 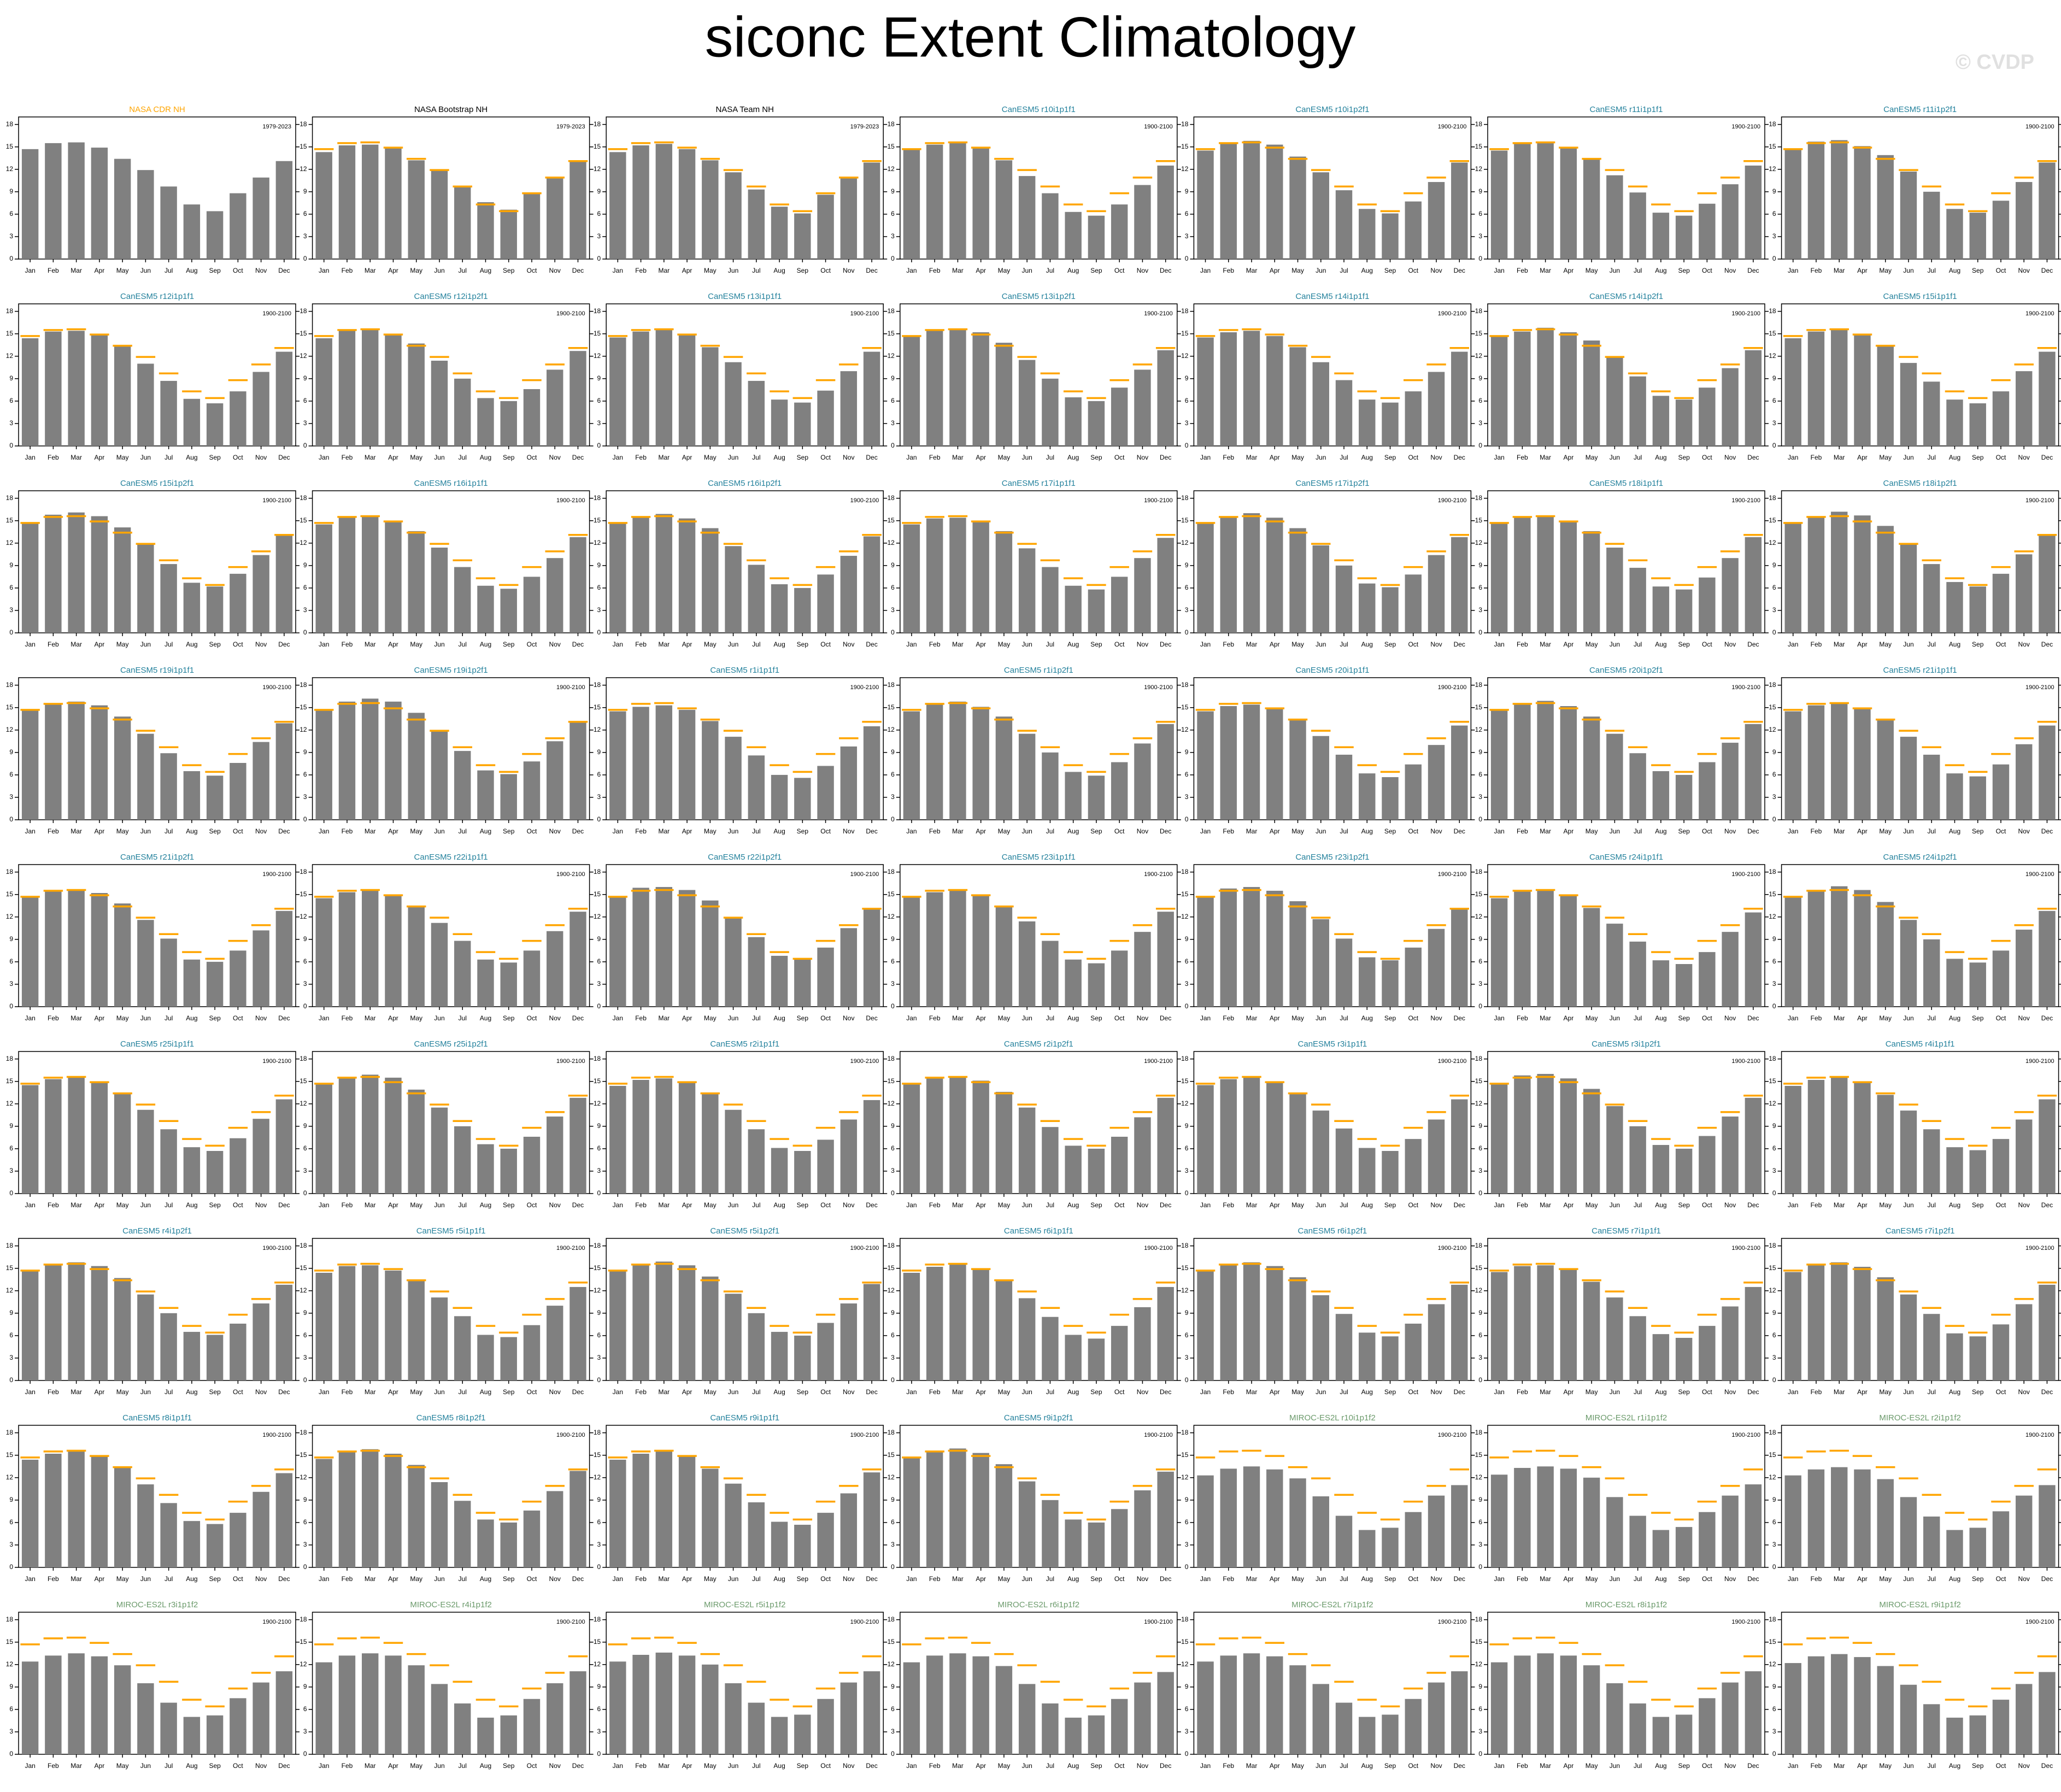 What do you see at coordinates (1920, 857) in the screenshot?
I see `panel-title: CanESM5 r24i1p2f1` at bounding box center [1920, 857].